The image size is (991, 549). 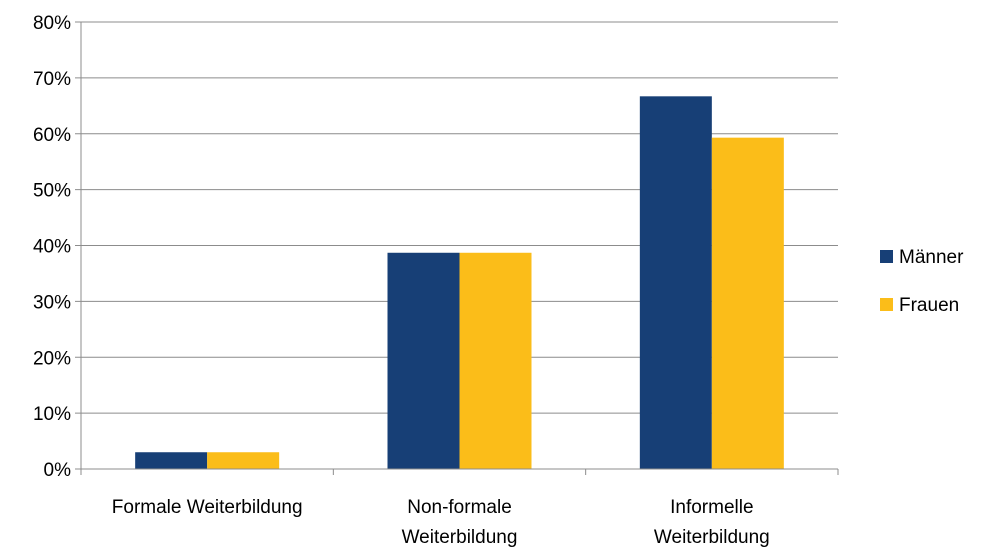 I want to click on x-category-label: Informelle, so click(x=711, y=507).